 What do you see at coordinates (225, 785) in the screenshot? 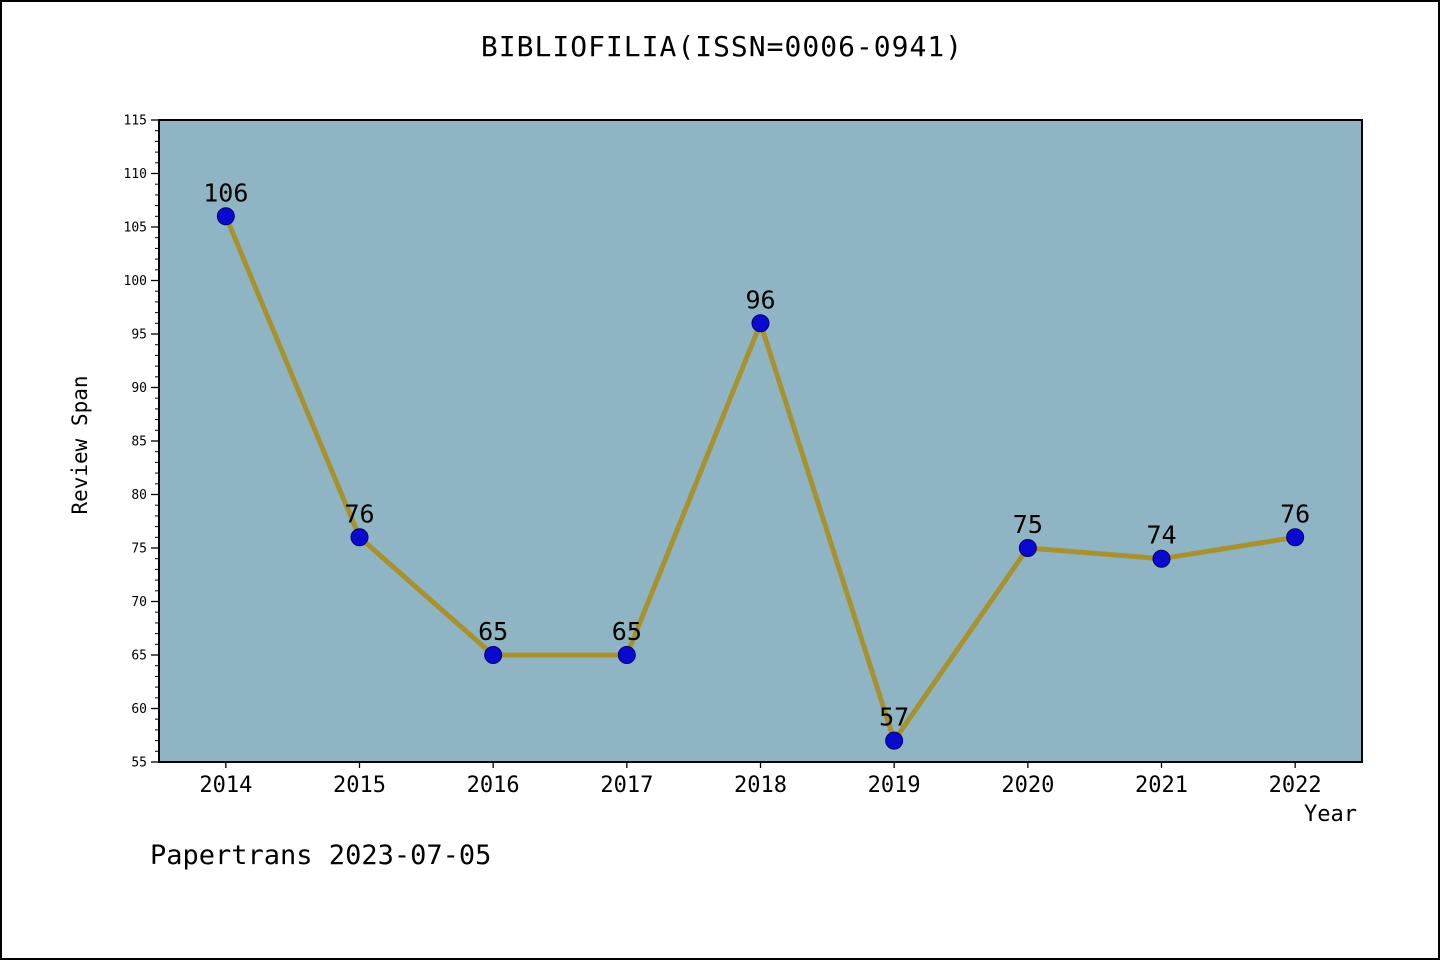
I see `x-tick-label: 2014` at bounding box center [225, 785].